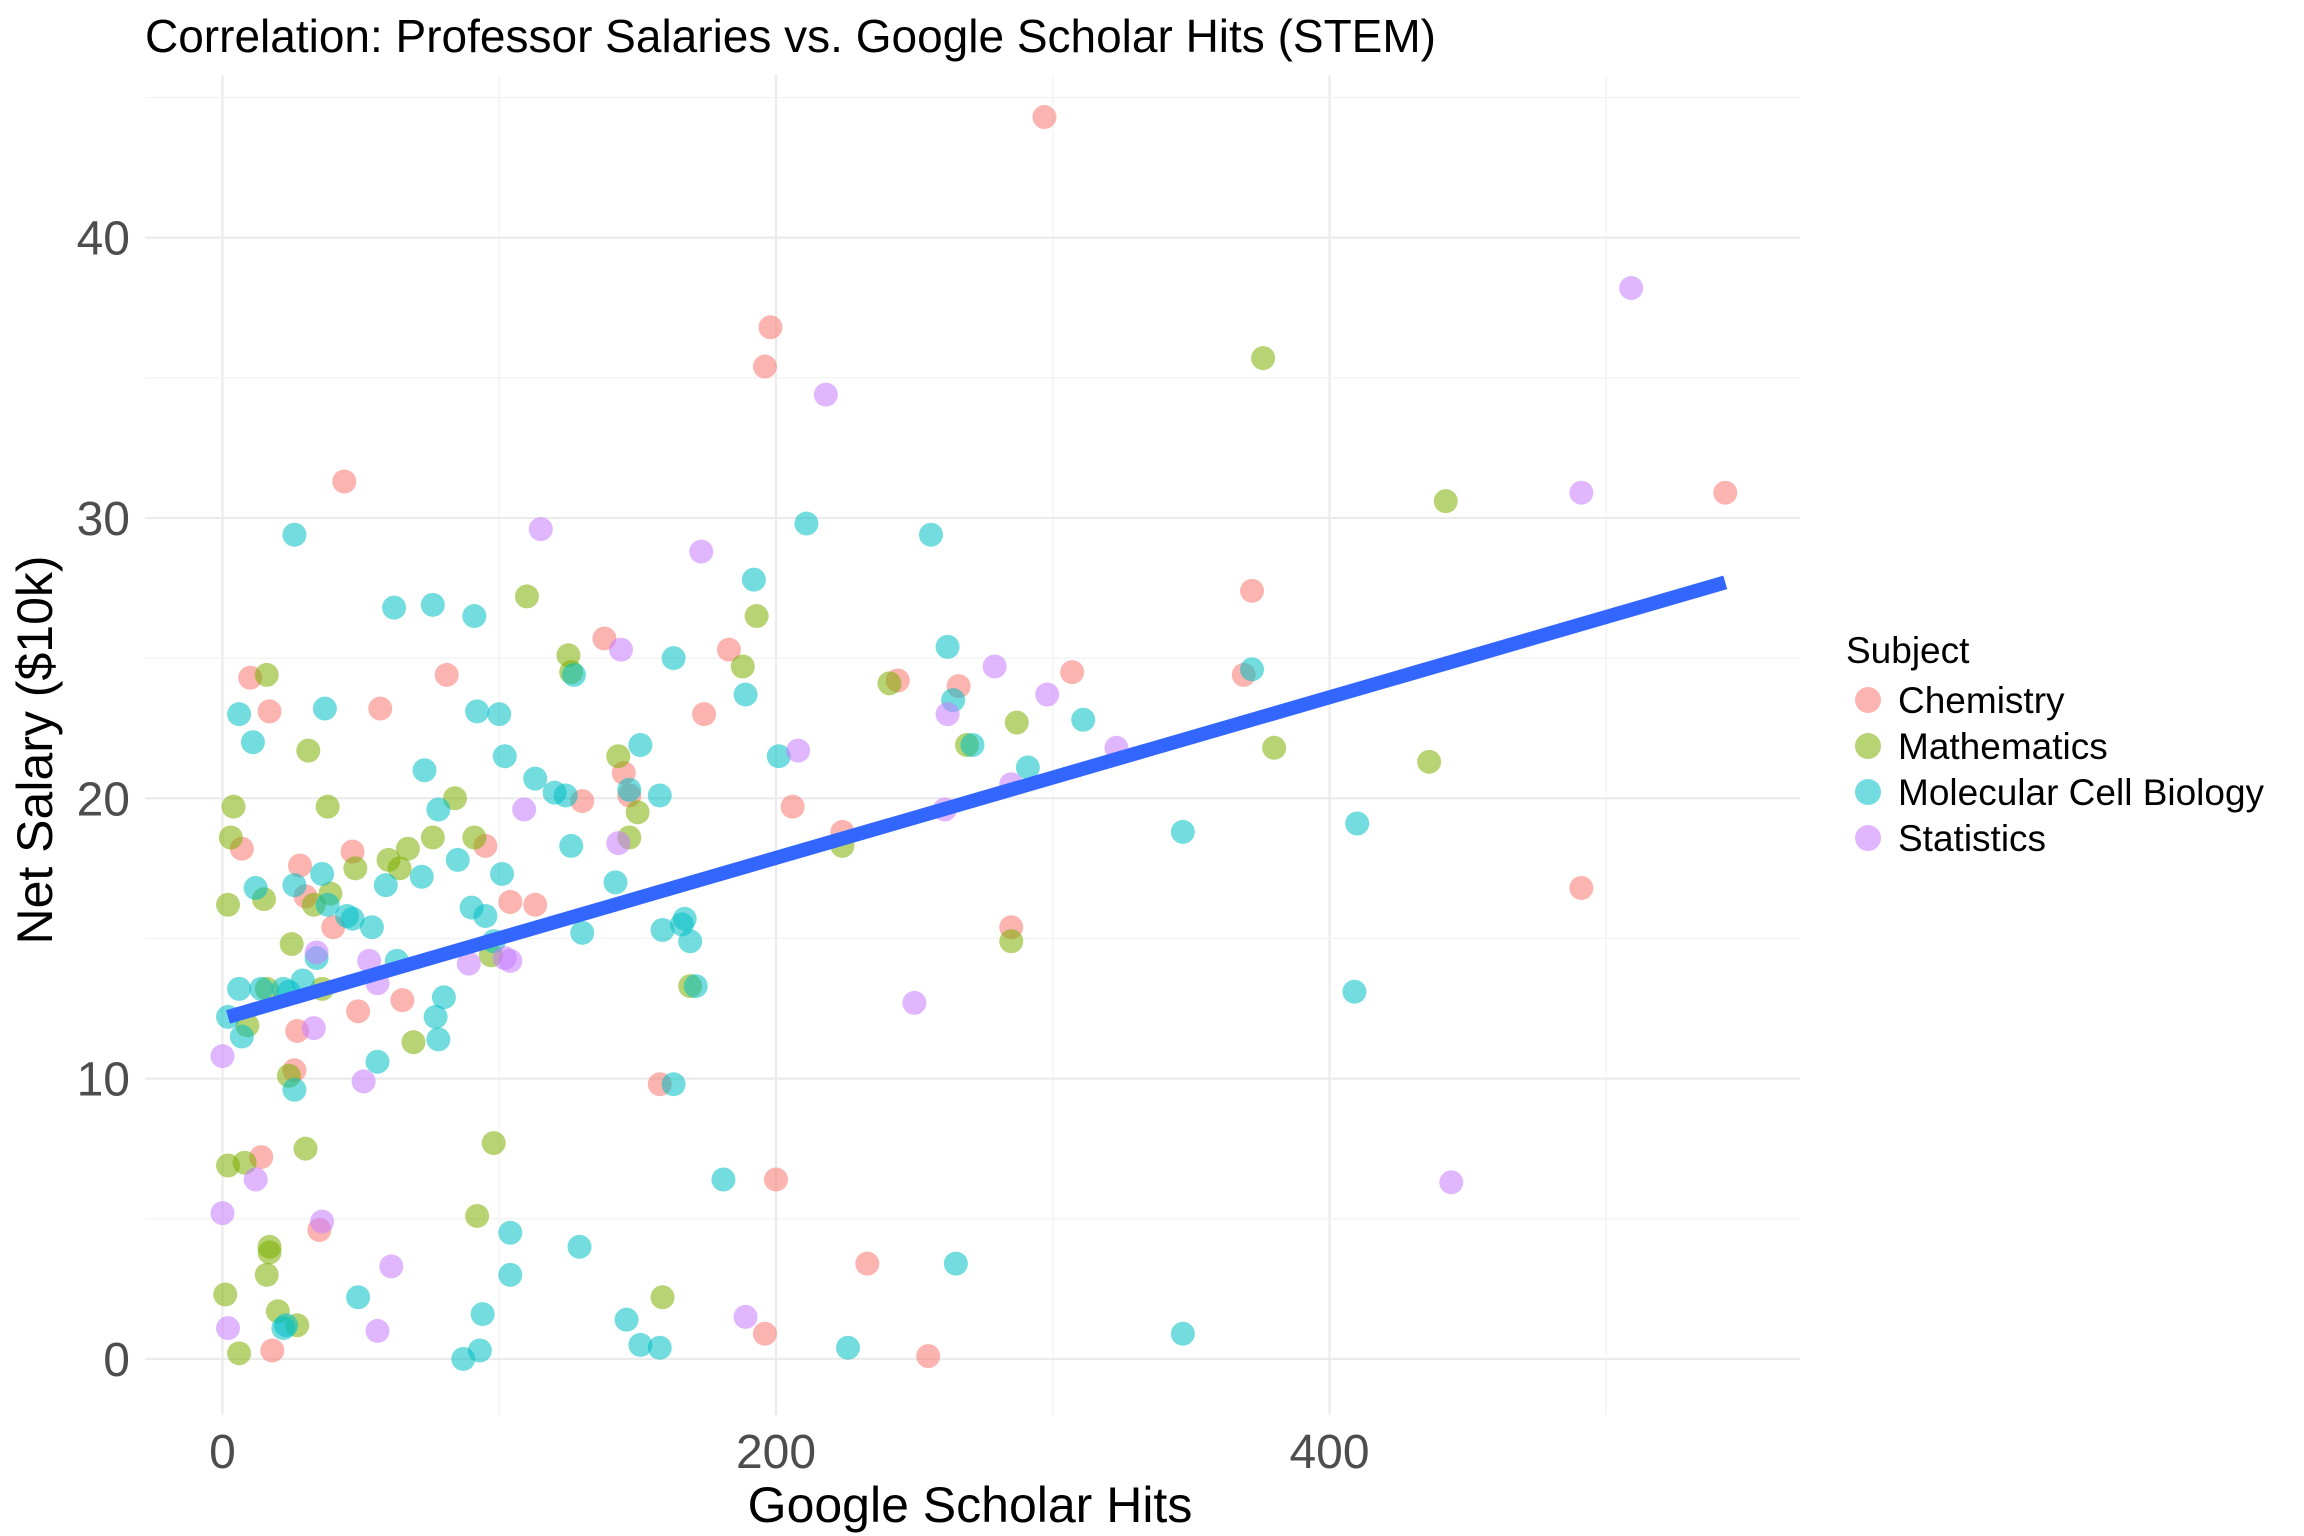 The image size is (2304, 1536). I want to click on legend-title: Subject, so click(1908, 650).